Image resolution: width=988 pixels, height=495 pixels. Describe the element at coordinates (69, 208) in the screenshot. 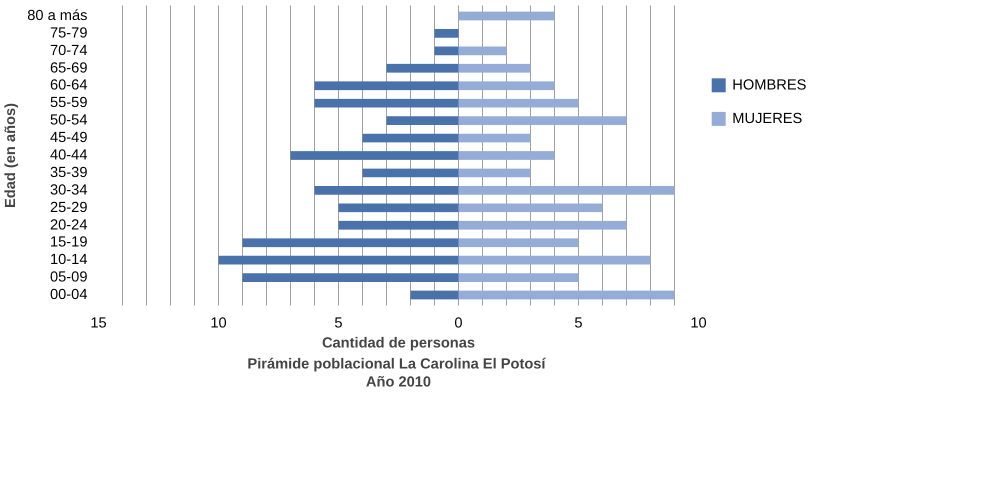

I see `y-tick-label: 25-29` at that location.